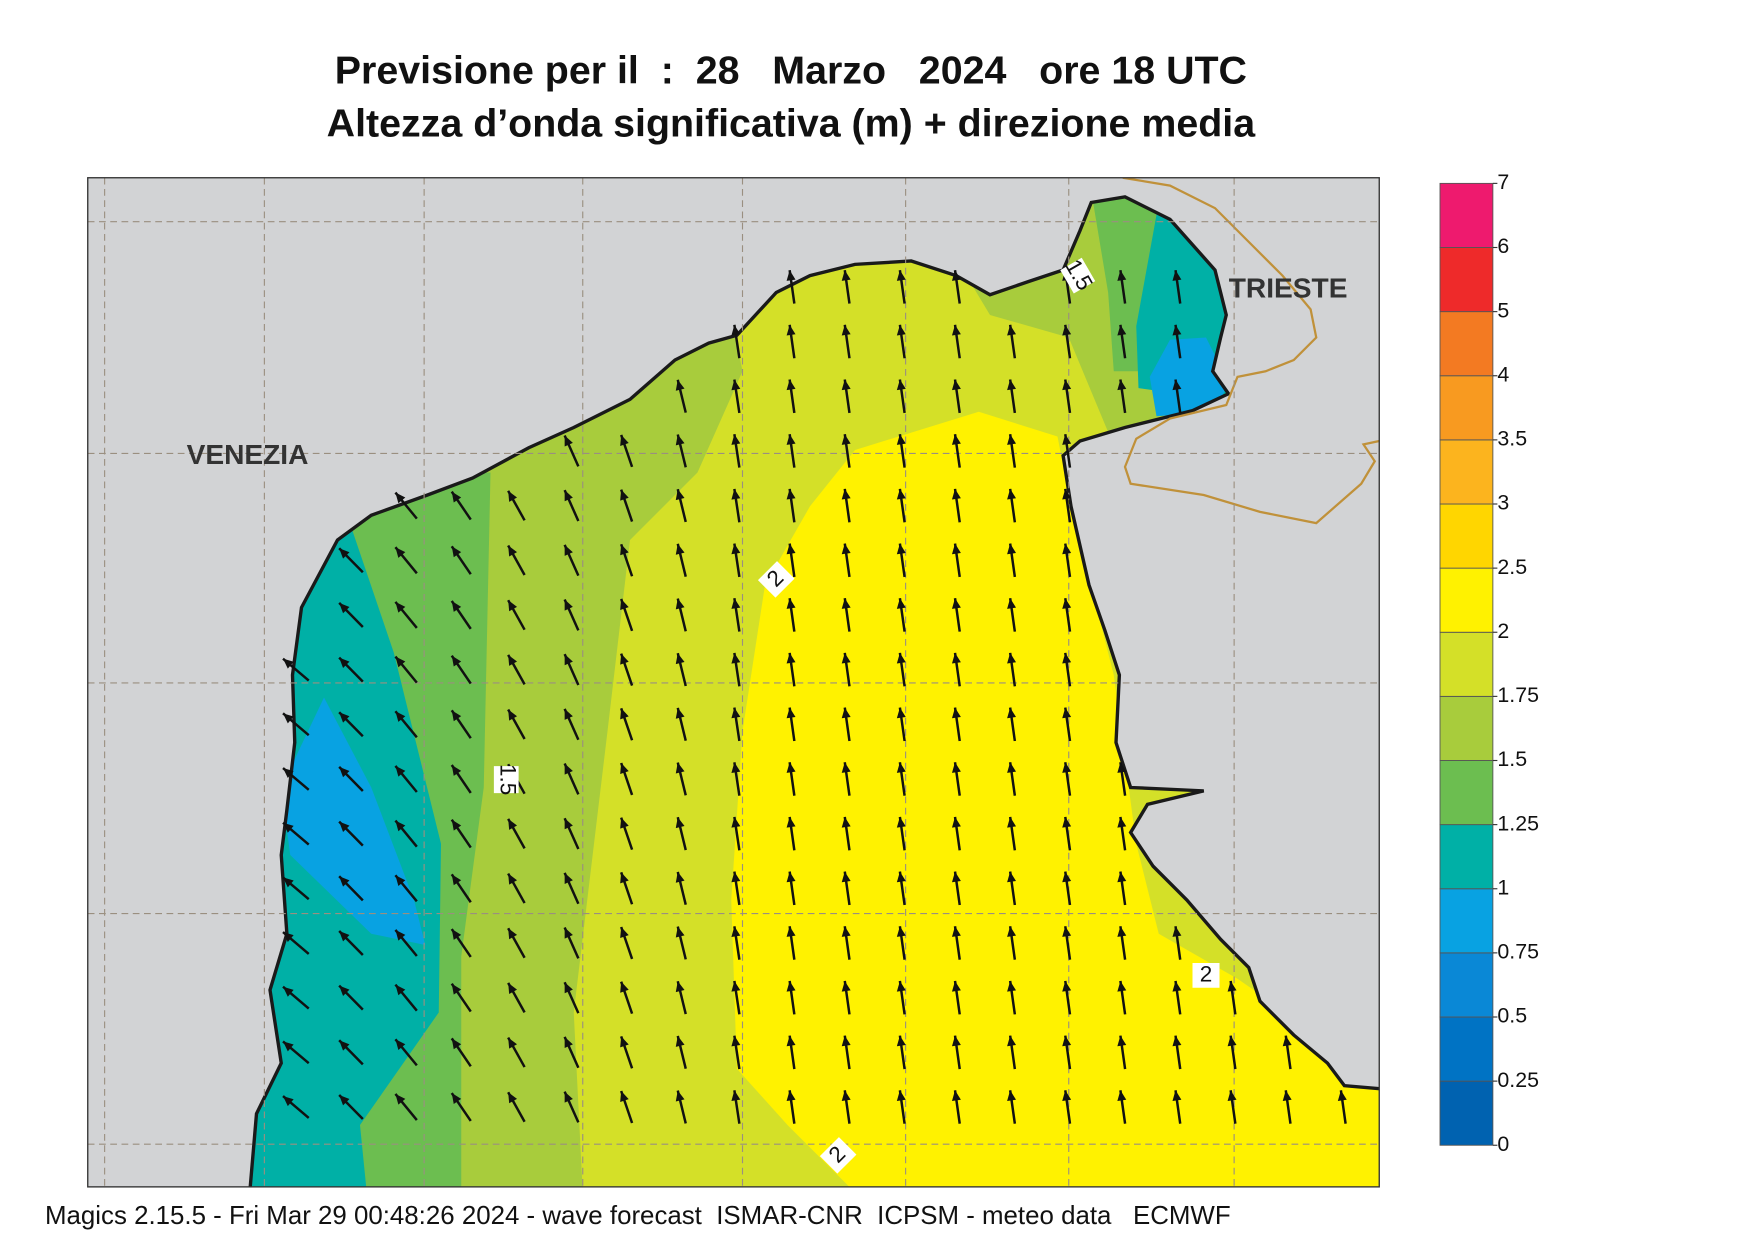 This screenshot has height=1242, width=1755. I want to click on colorbar-label: 4, so click(1503, 374).